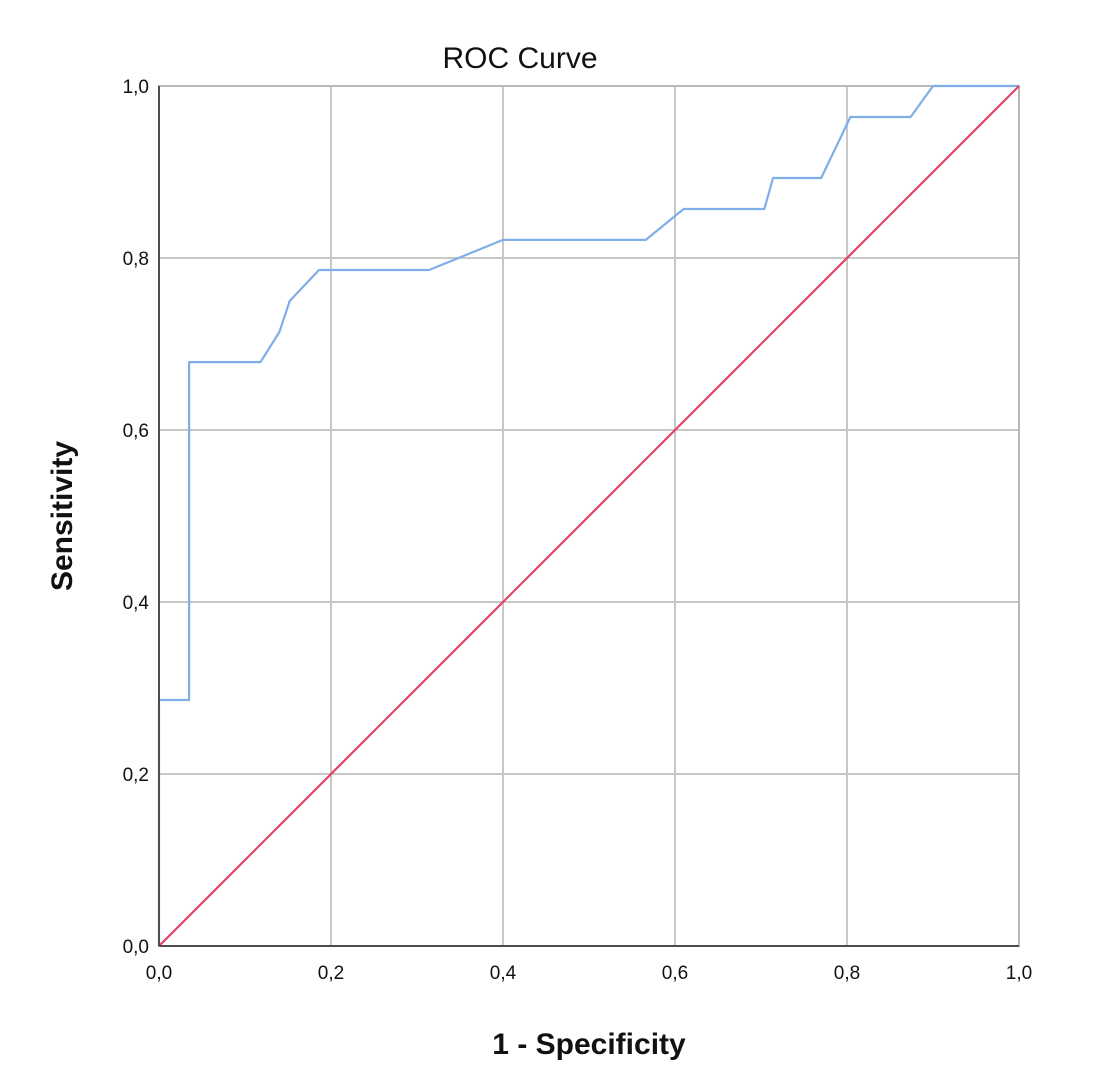 The image size is (1107, 1079). What do you see at coordinates (136, 87) in the screenshot?
I see `y-tick-label: 1,0` at bounding box center [136, 87].